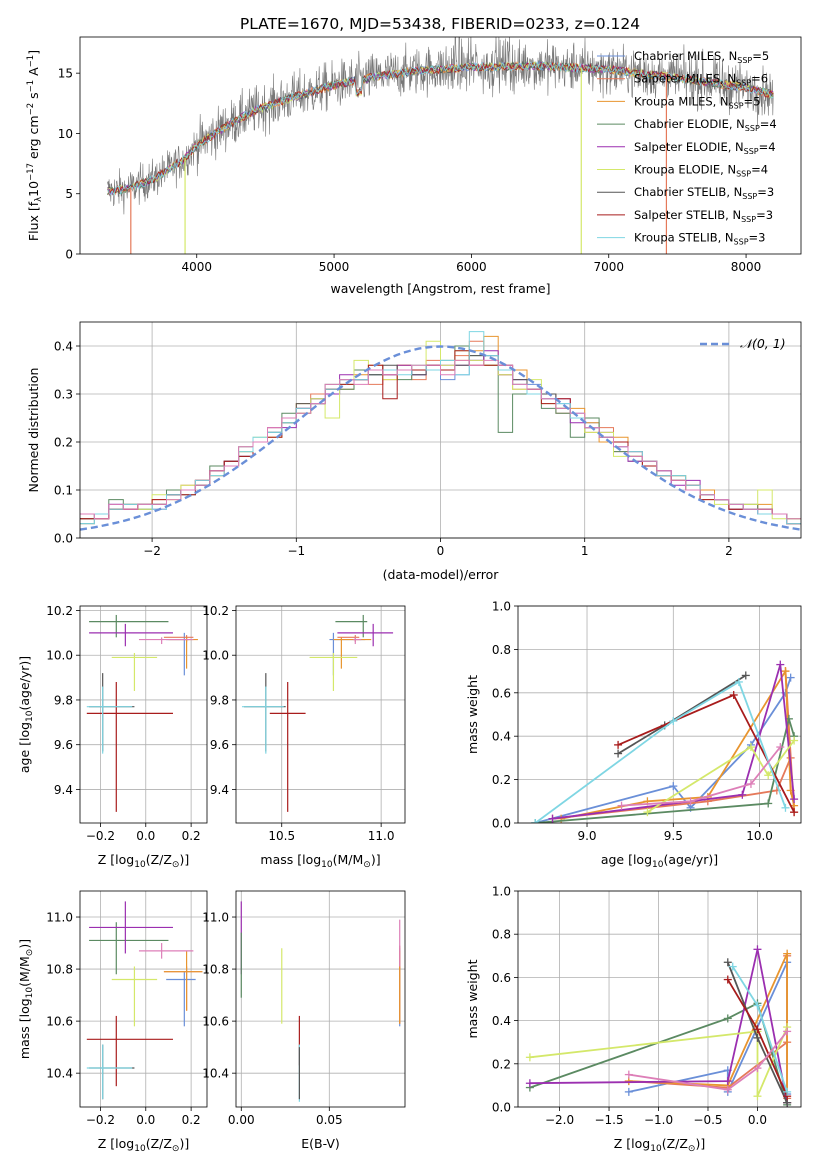 This screenshot has width=819, height=1170. Describe the element at coordinates (26, 999) in the screenshot. I see `axis-label: mass [log10(M/M⊙)]` at that location.